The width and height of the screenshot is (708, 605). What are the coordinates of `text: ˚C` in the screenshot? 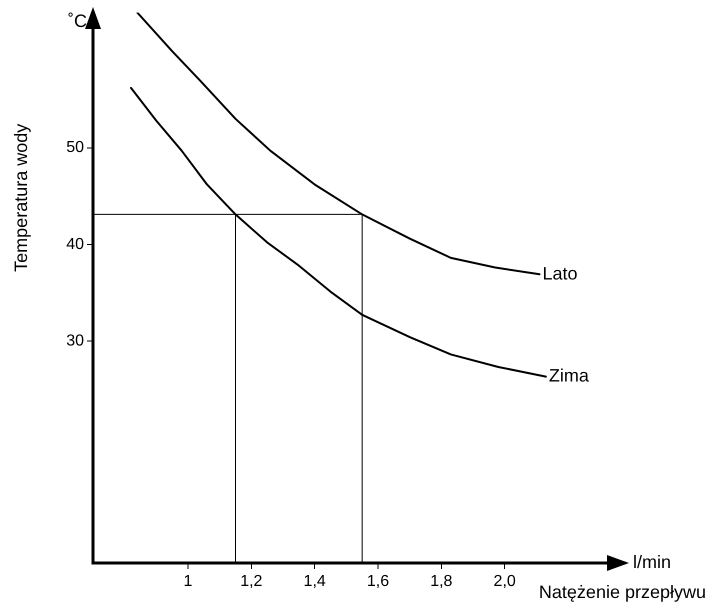 It's located at (77, 20).